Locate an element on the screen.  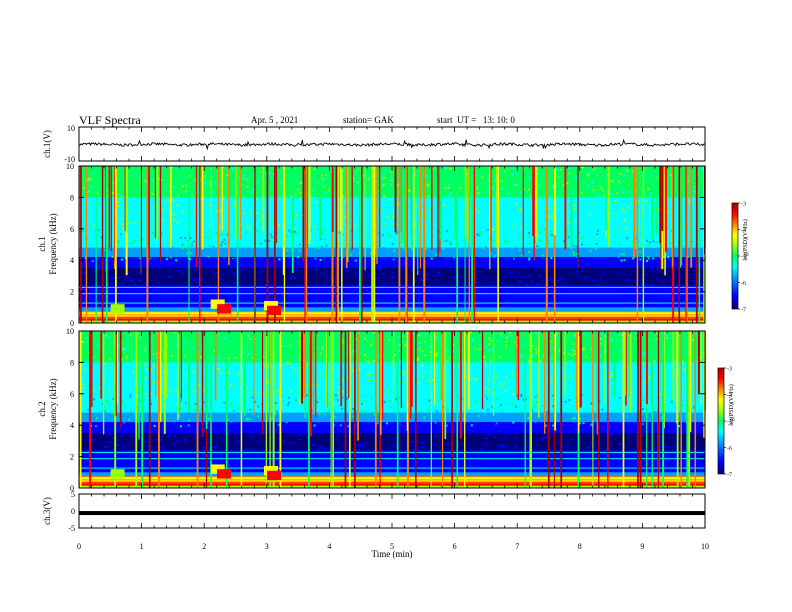
ytick-label: 4 is located at coordinates (72, 425).